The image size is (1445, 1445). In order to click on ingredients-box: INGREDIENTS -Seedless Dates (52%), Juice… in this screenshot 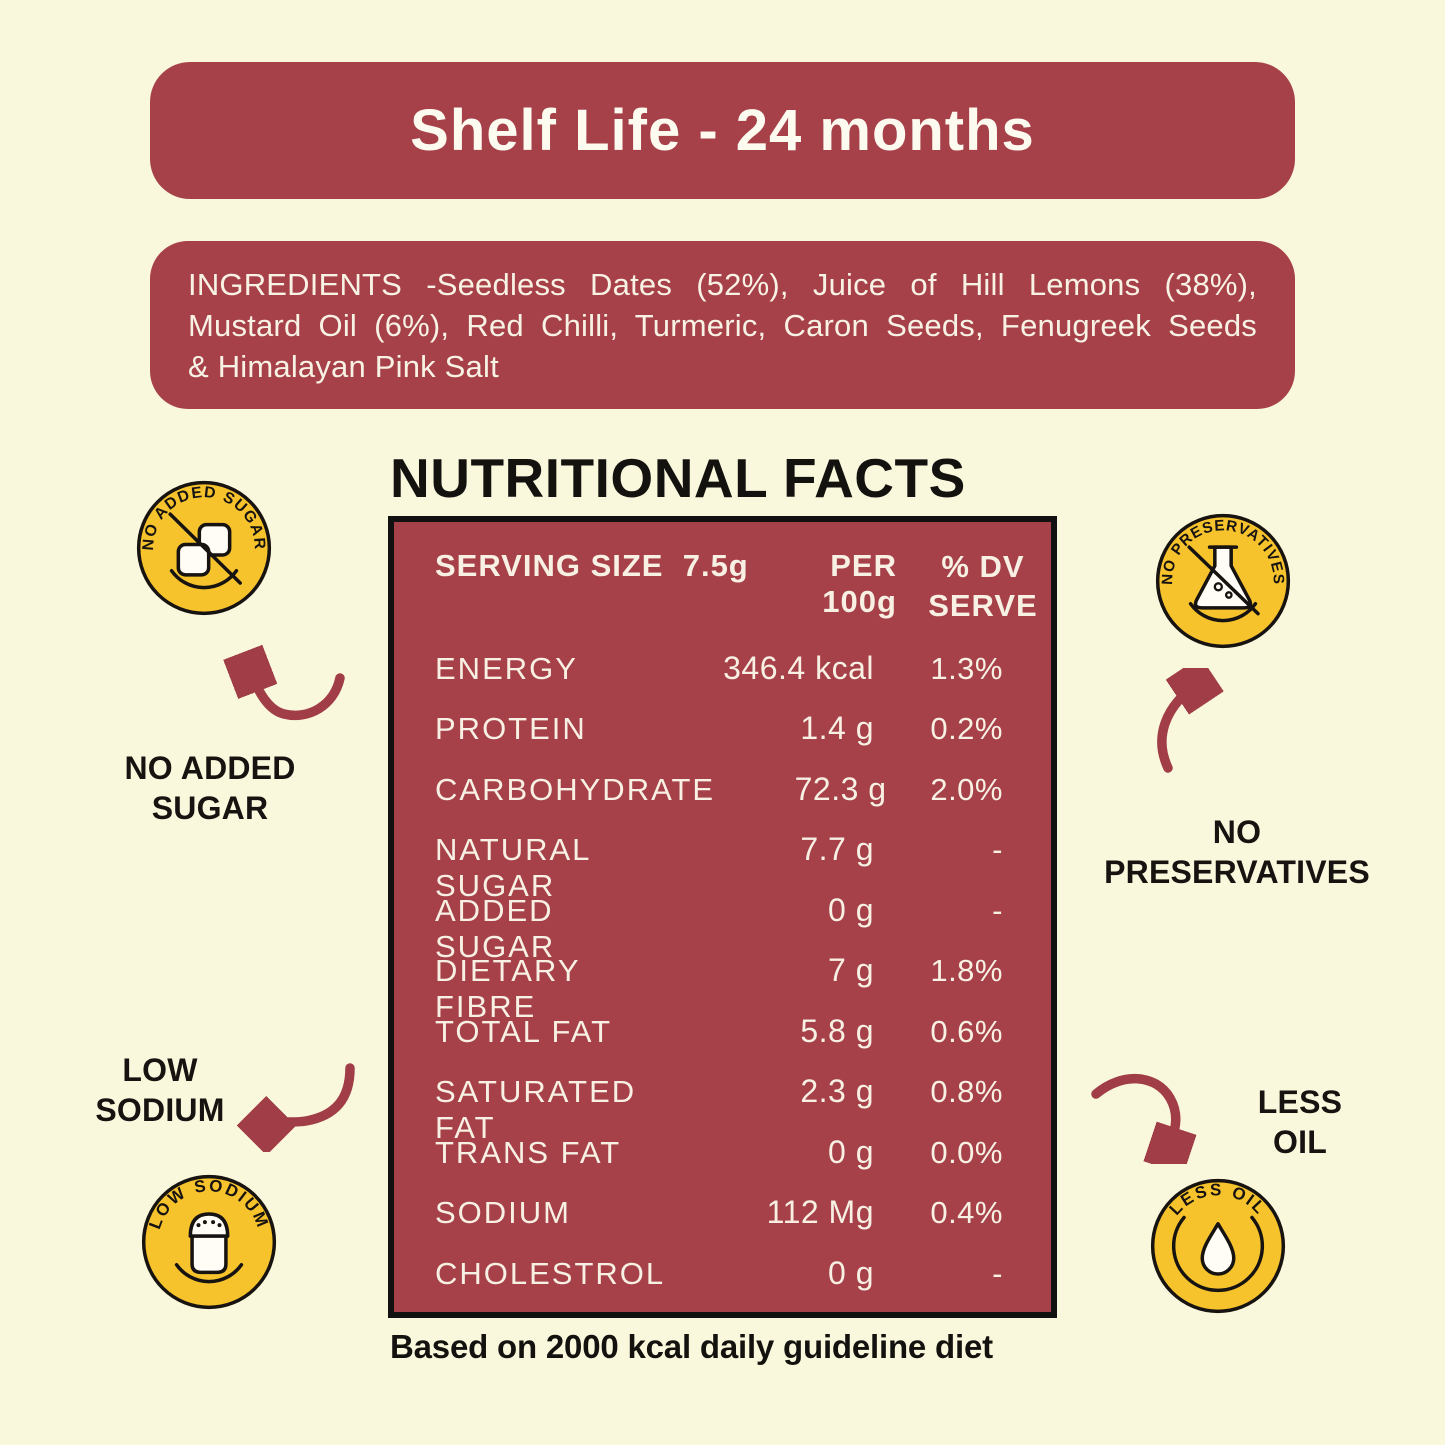, I will do `click(722, 325)`.